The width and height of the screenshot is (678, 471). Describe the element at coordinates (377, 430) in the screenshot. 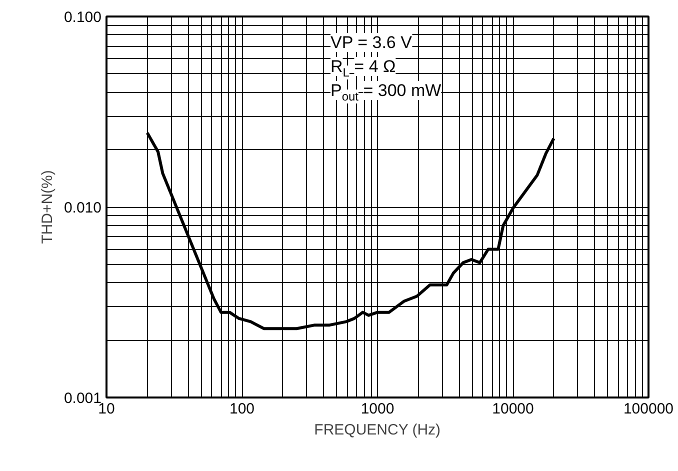

I see `x-axis-title: FREQUENCY (Hz)` at that location.